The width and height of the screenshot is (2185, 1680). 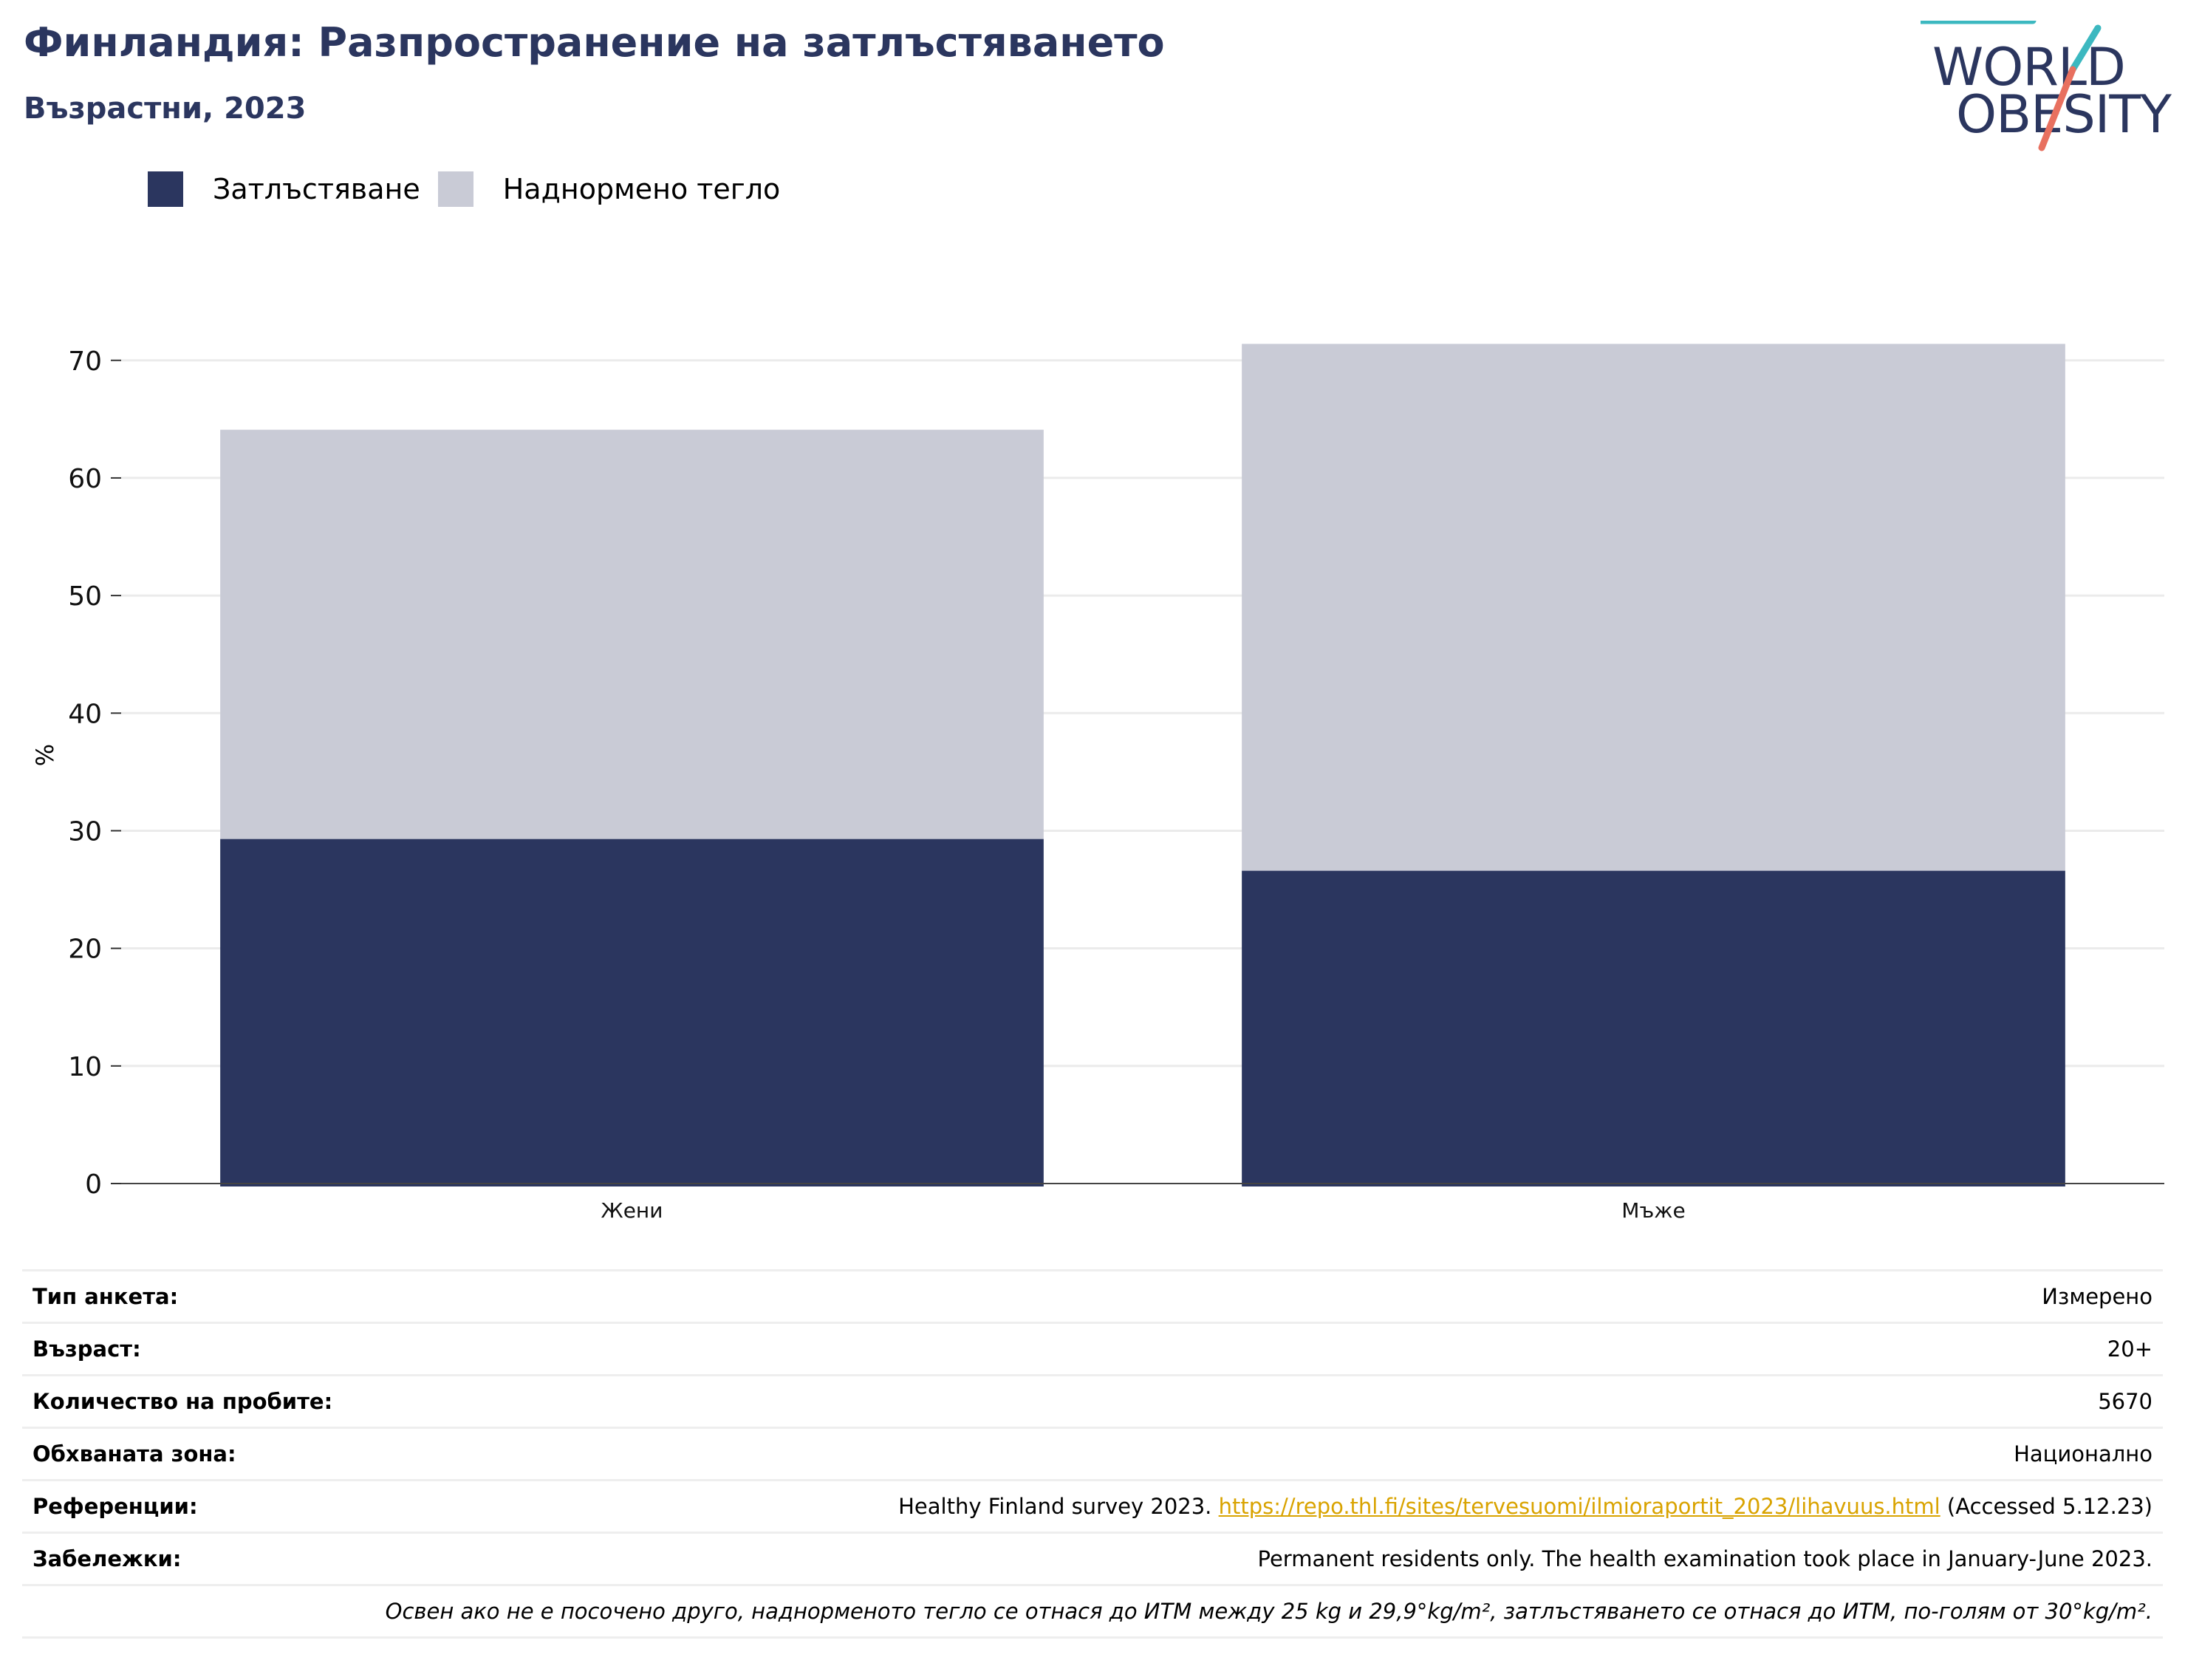 I want to click on info-row-0-value: Измерено, so click(x=1307, y=1296).